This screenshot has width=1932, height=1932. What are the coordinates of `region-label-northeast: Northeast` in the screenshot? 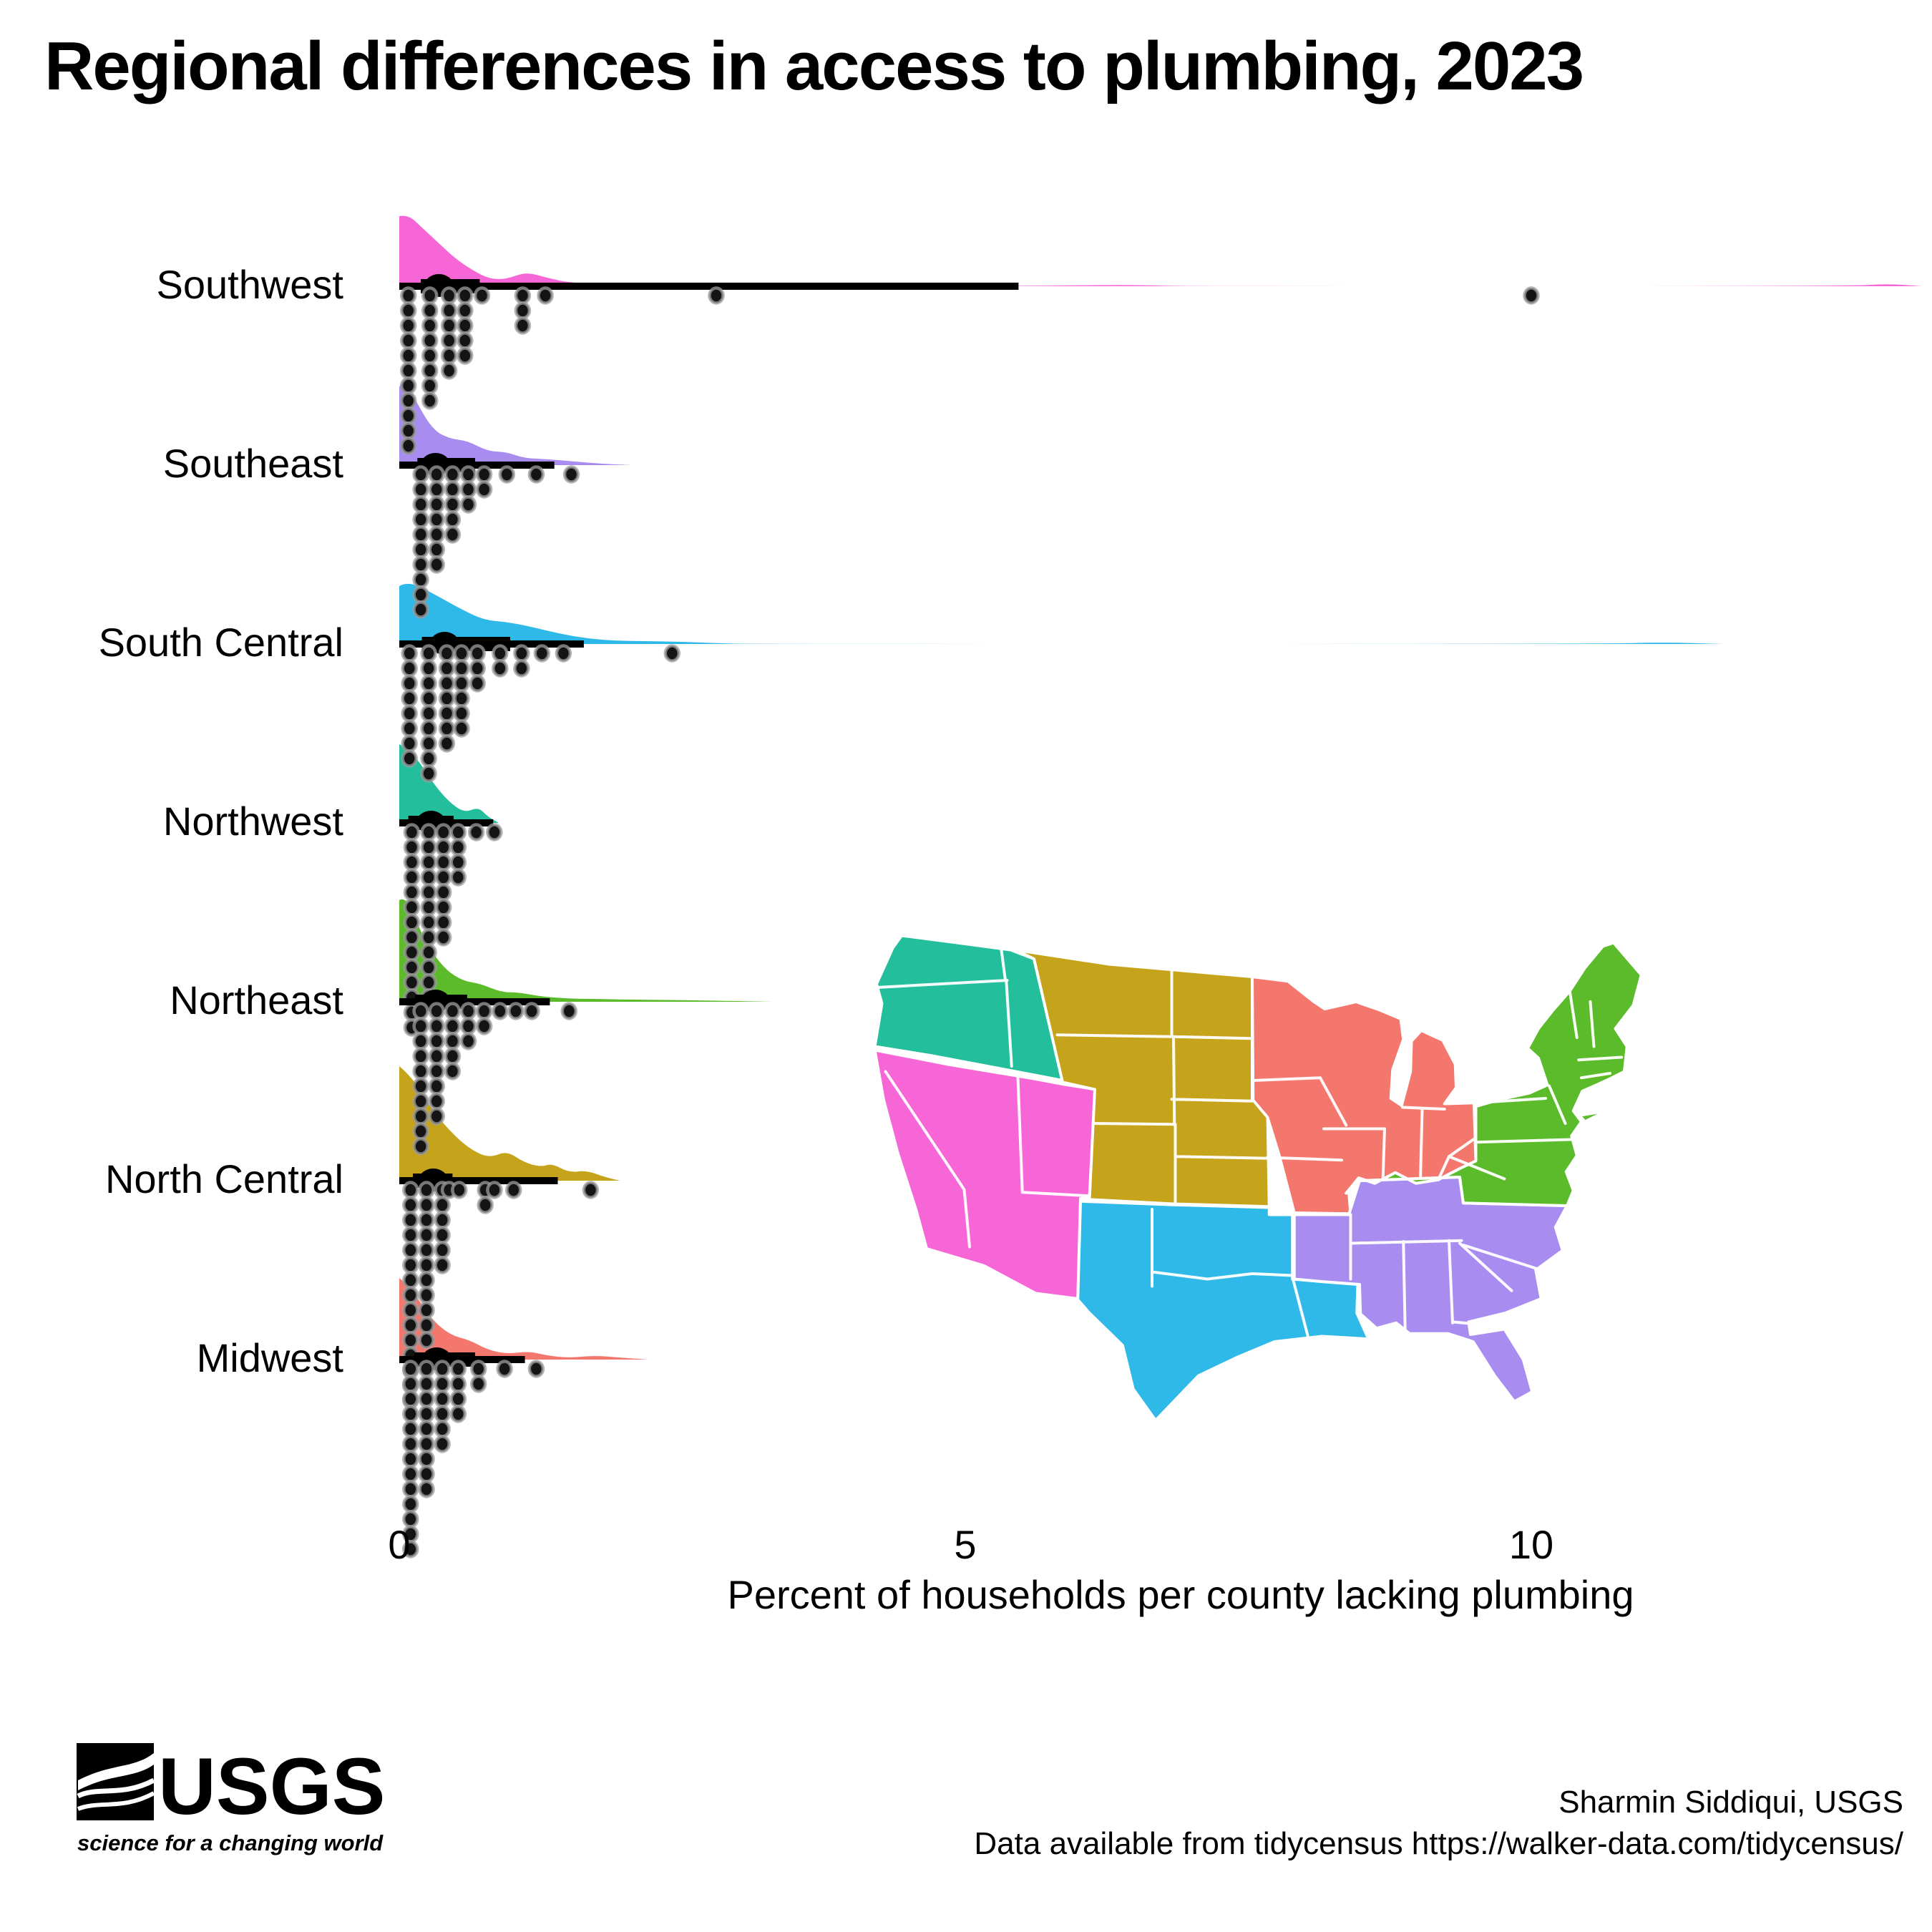 It's located at (256, 1000).